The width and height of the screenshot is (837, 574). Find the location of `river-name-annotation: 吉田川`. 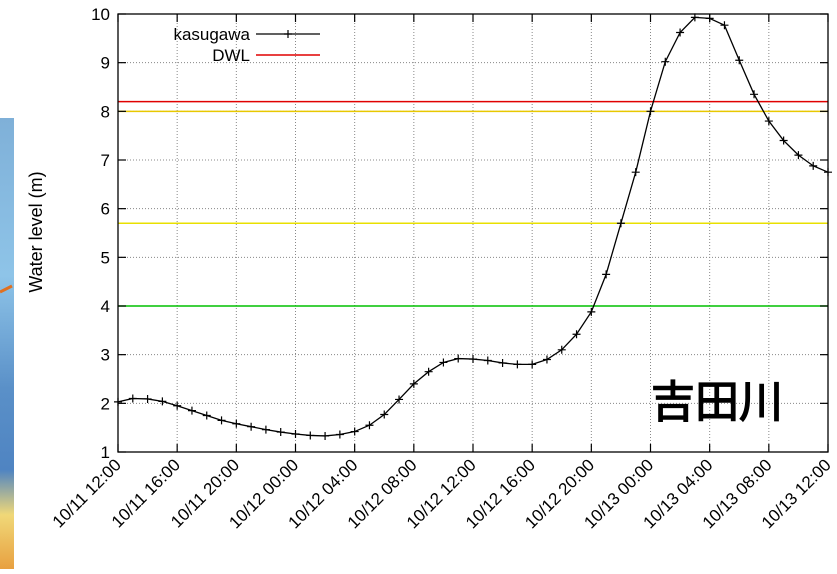

river-name-annotation: 吉田川 is located at coordinates (717, 402).